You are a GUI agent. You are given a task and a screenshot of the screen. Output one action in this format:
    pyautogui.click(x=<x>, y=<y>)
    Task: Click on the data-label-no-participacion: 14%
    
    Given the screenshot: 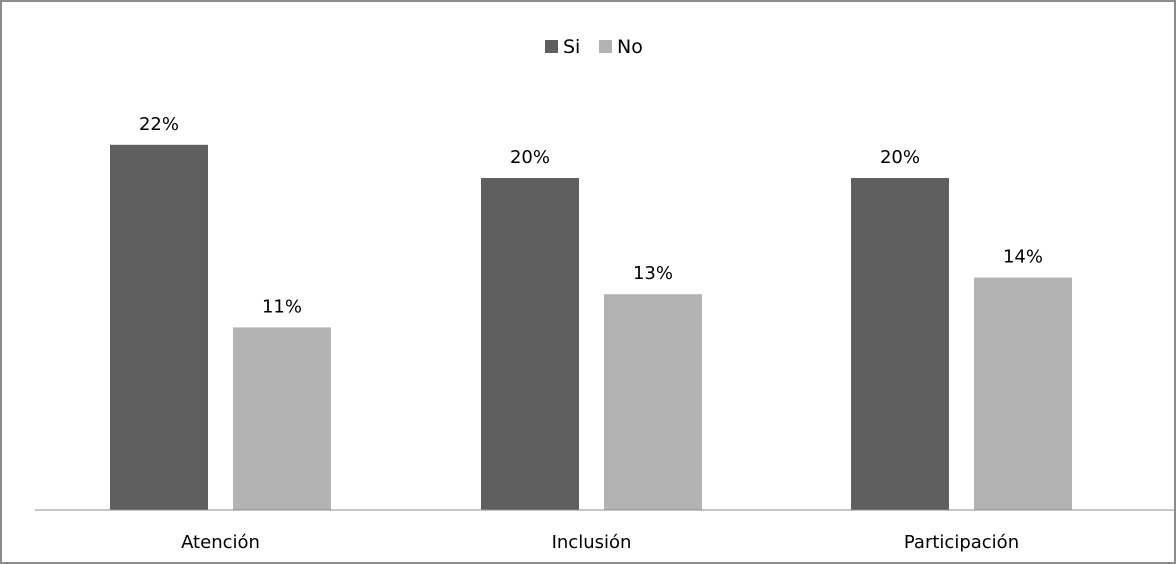 What is the action you would take?
    pyautogui.click(x=1023, y=257)
    